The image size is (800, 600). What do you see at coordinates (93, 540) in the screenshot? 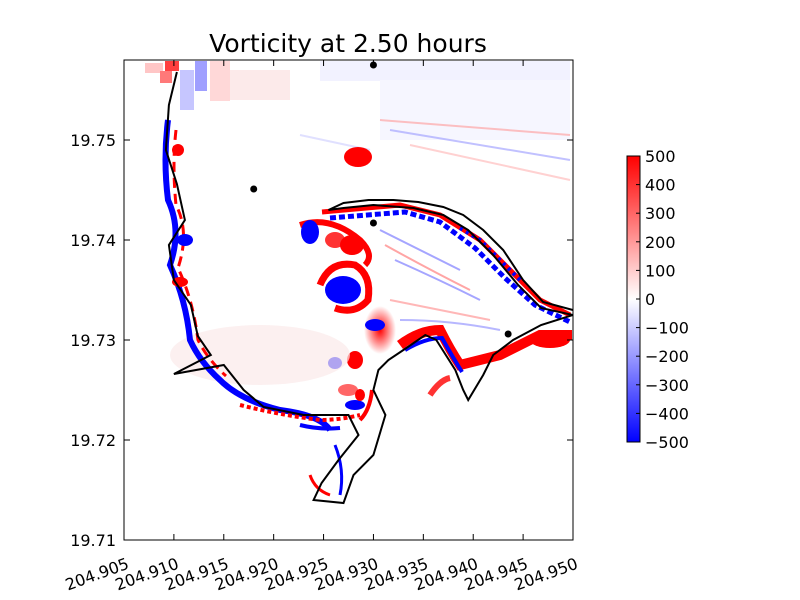
I see `y-tick-label: 19.71` at bounding box center [93, 540].